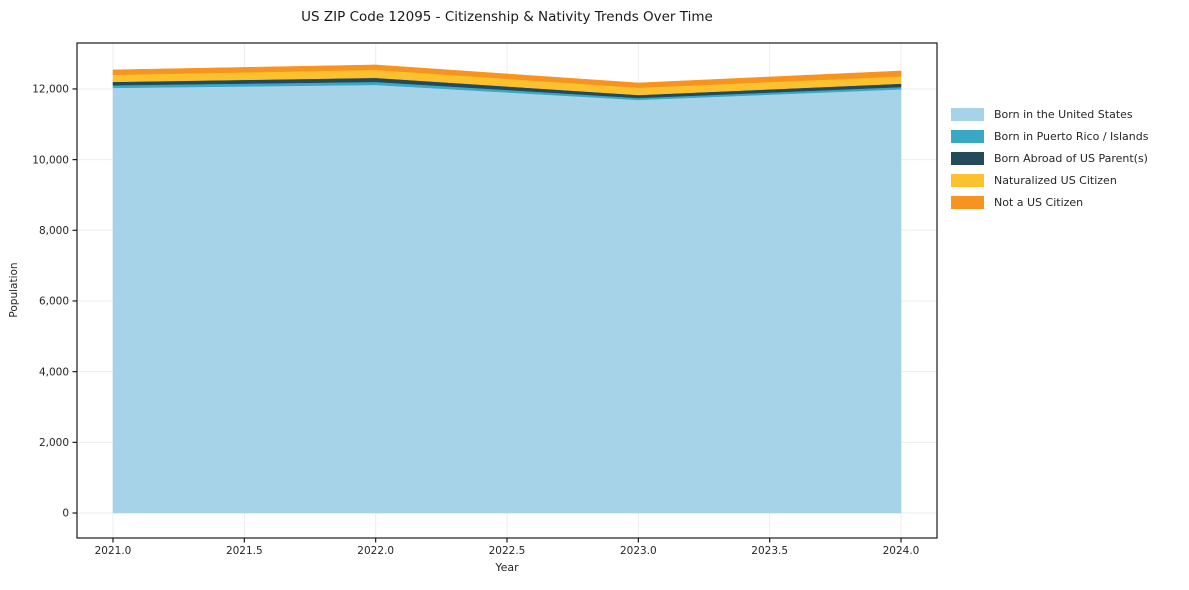 The height and width of the screenshot is (590, 1189). I want to click on y-tick-label: 2,000, so click(54, 443).